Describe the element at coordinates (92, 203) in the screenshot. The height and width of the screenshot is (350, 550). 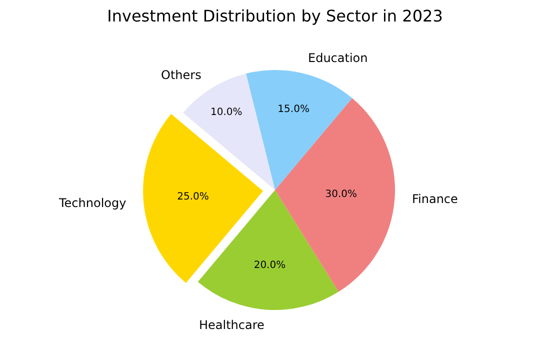
I see `slice-label: Technology` at that location.